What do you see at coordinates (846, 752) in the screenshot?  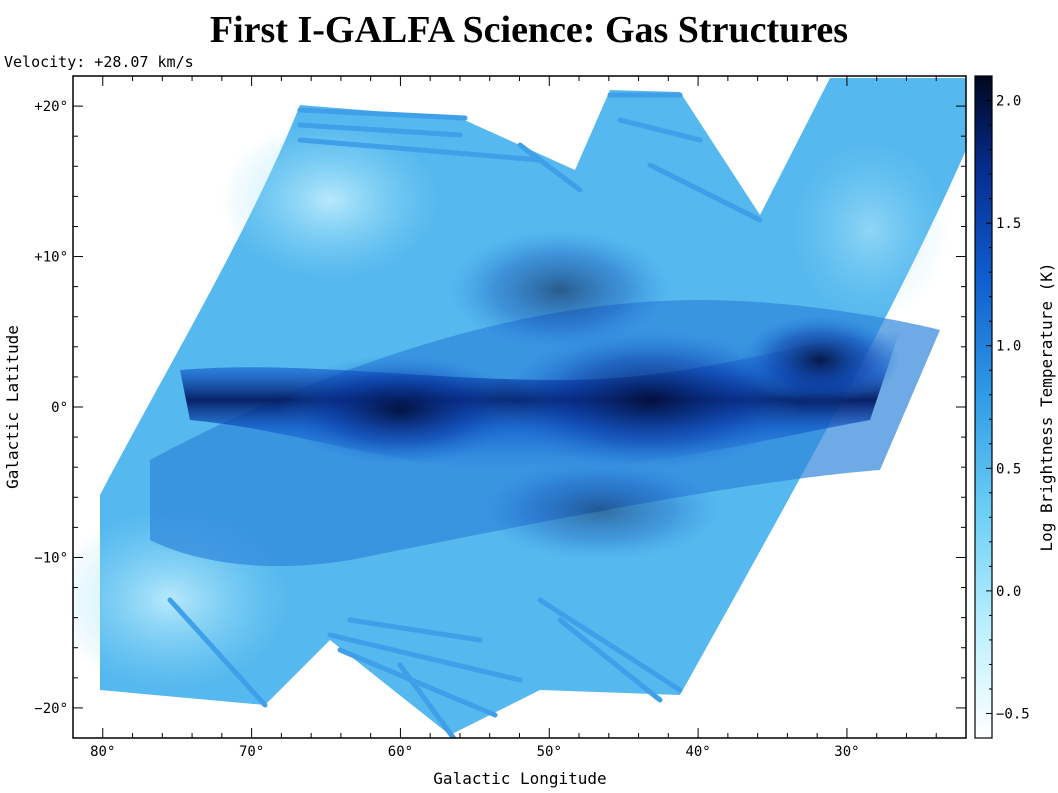 I see `x-tick-label: 30°` at bounding box center [846, 752].